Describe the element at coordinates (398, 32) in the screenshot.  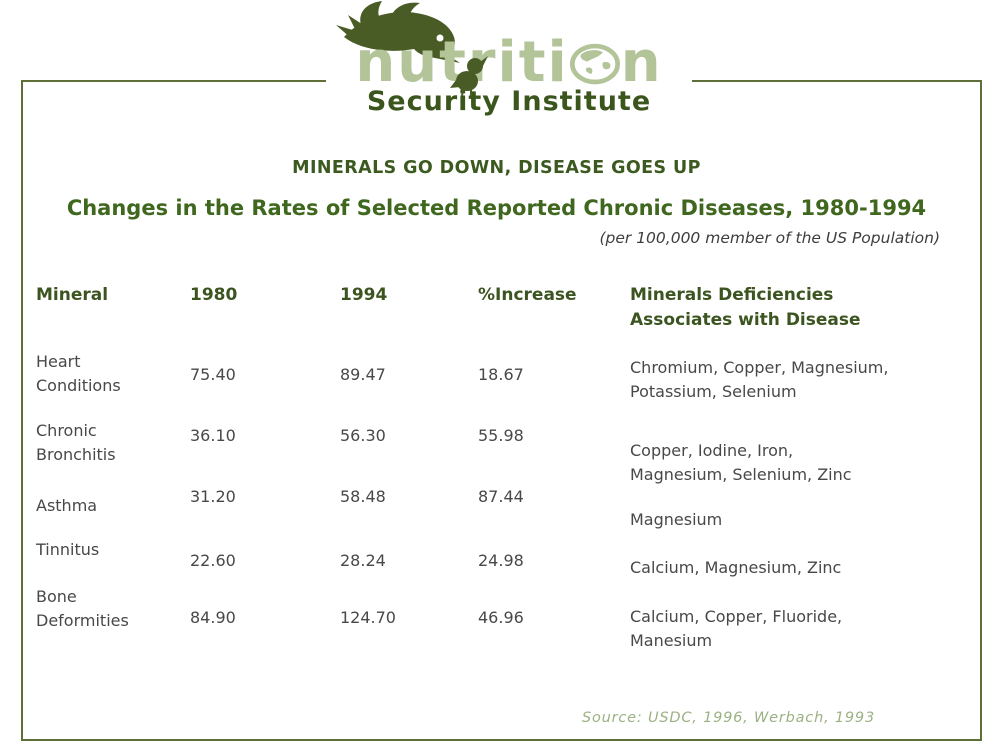
I see `bird-icon` at that location.